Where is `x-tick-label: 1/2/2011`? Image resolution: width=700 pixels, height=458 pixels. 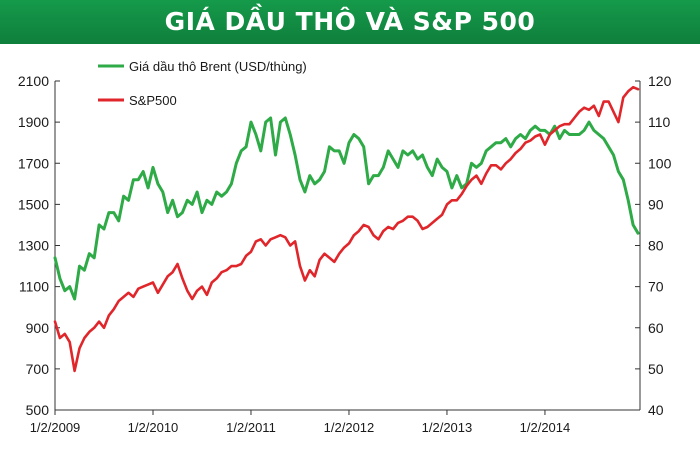 x-tick-label: 1/2/2011 is located at coordinates (251, 427).